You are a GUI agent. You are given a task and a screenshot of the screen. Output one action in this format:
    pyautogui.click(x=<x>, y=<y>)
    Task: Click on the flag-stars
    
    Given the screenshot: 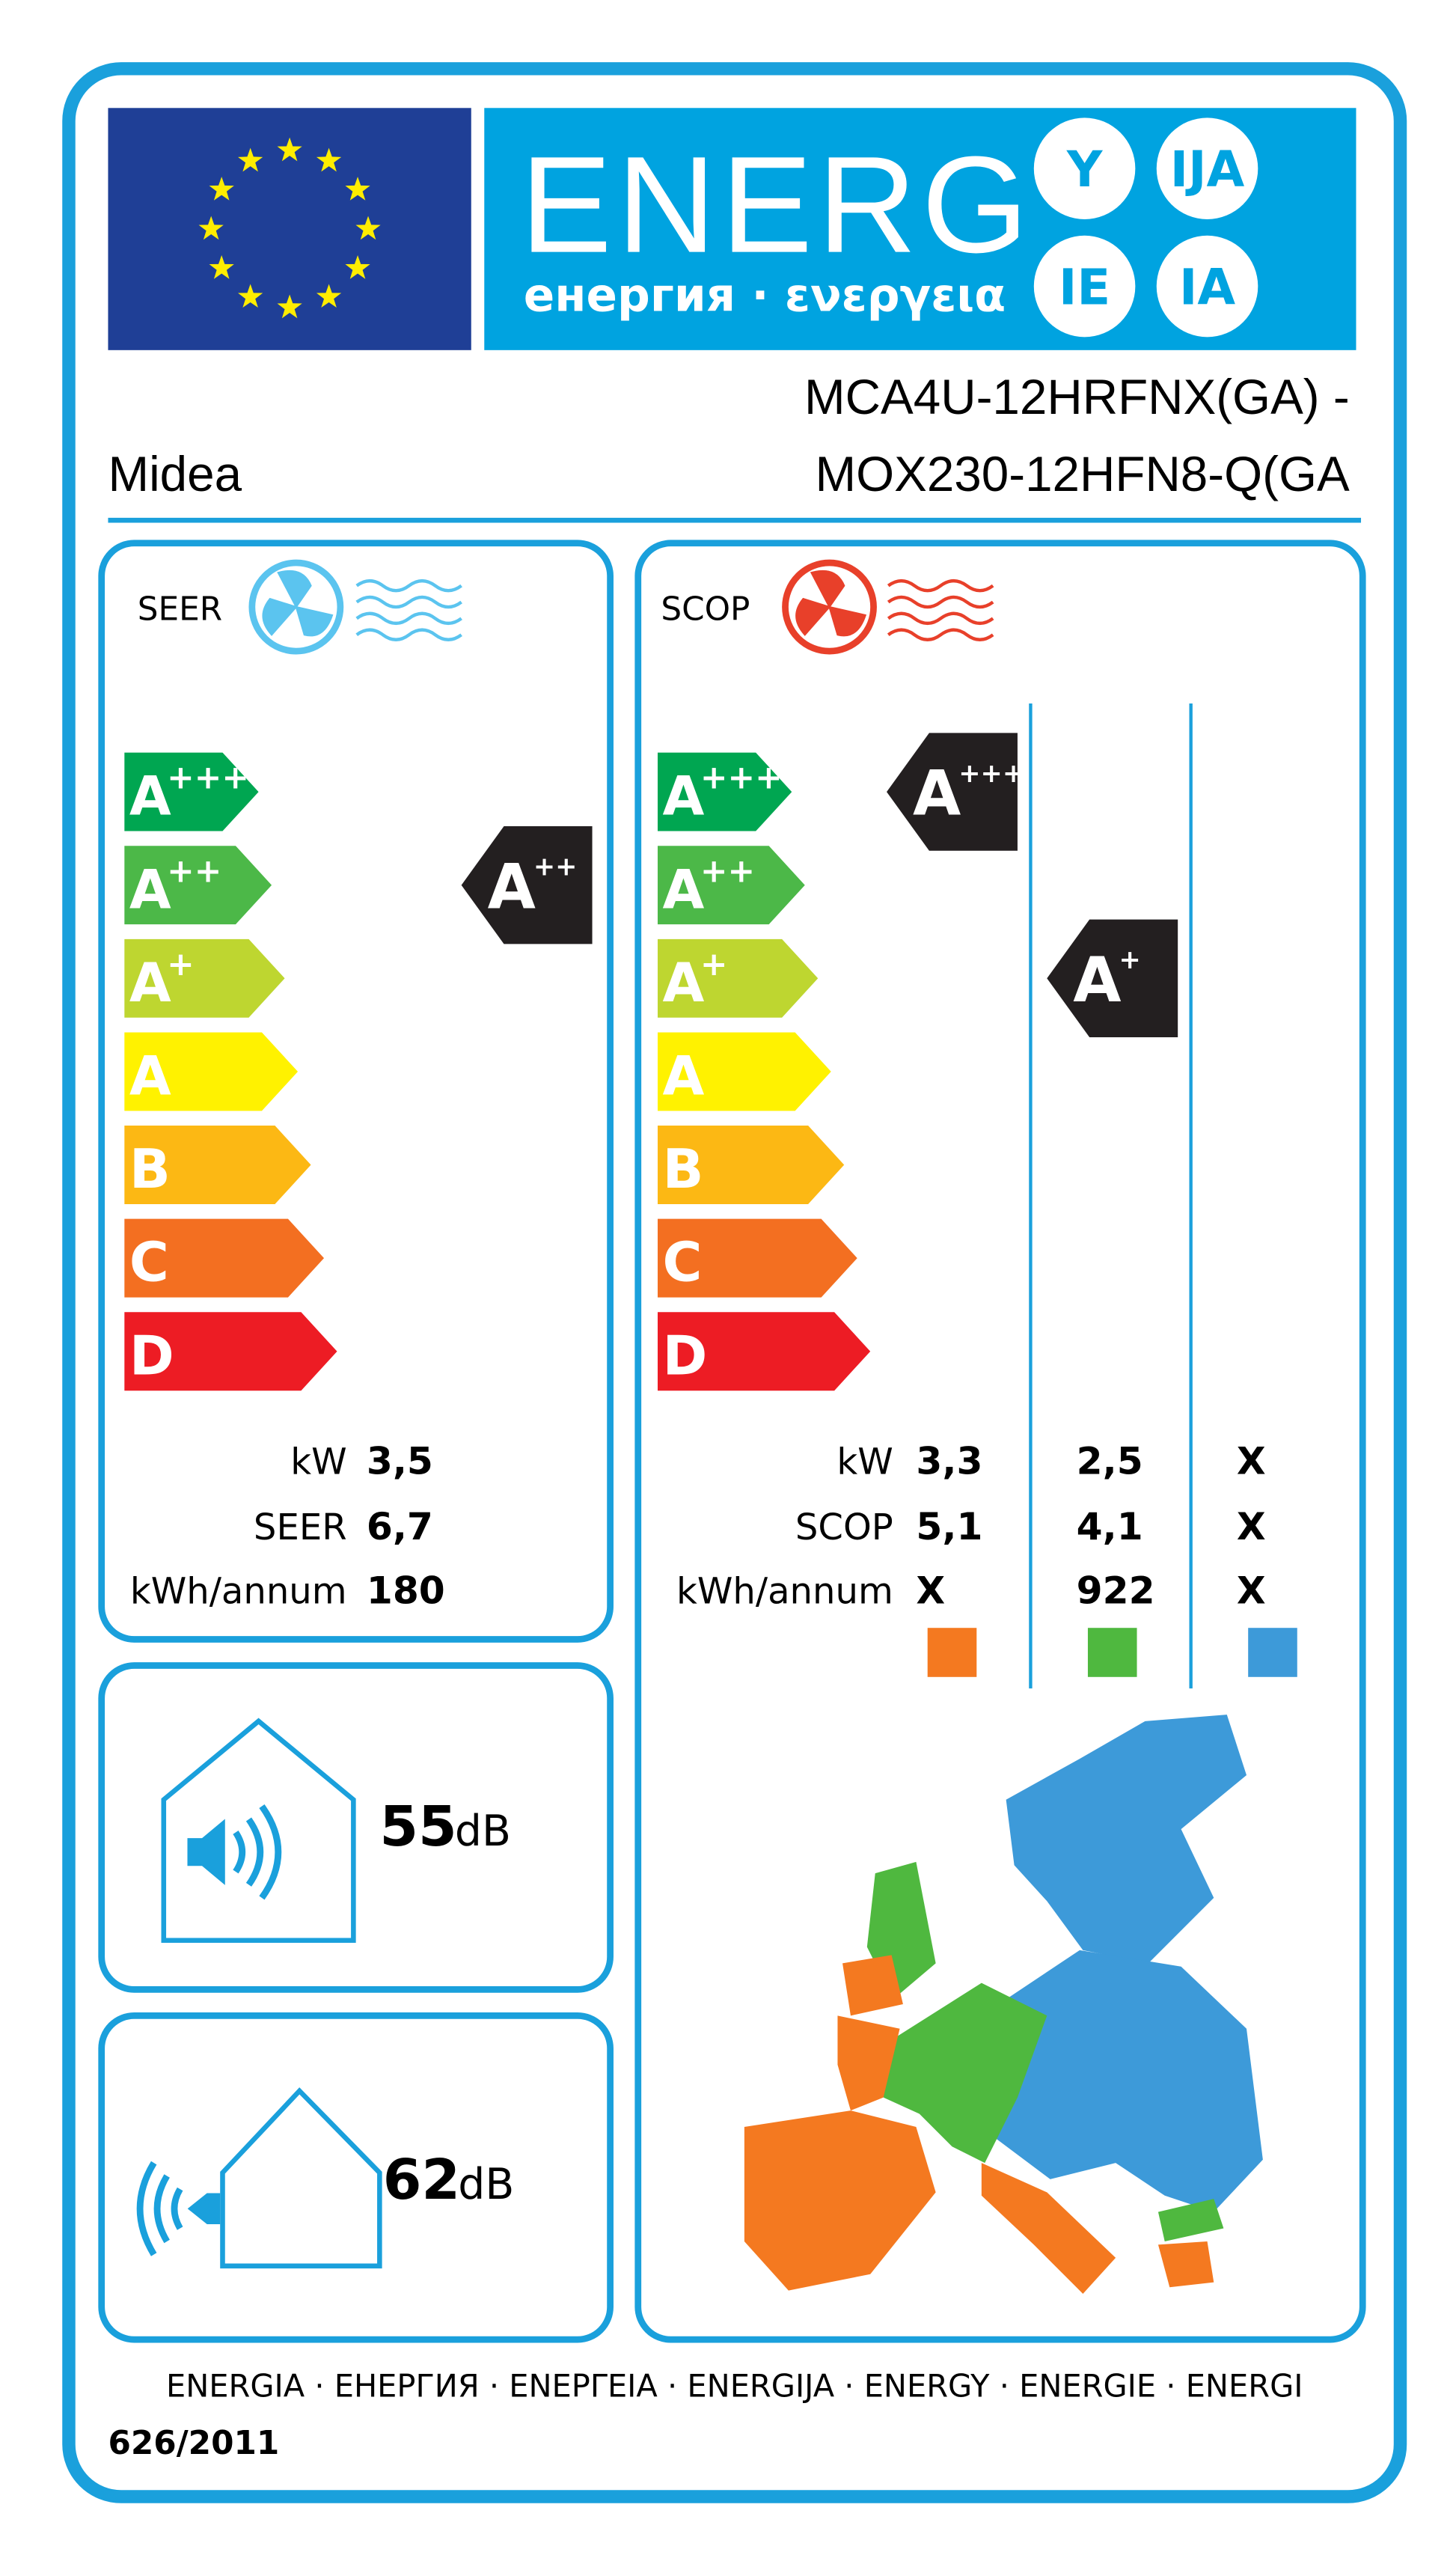 What is the action you would take?
    pyautogui.click(x=289, y=228)
    